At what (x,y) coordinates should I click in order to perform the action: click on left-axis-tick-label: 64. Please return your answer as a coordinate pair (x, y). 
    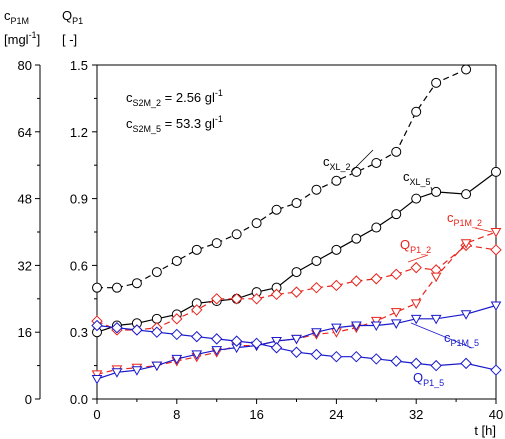
    Looking at the image, I should click on (25, 132).